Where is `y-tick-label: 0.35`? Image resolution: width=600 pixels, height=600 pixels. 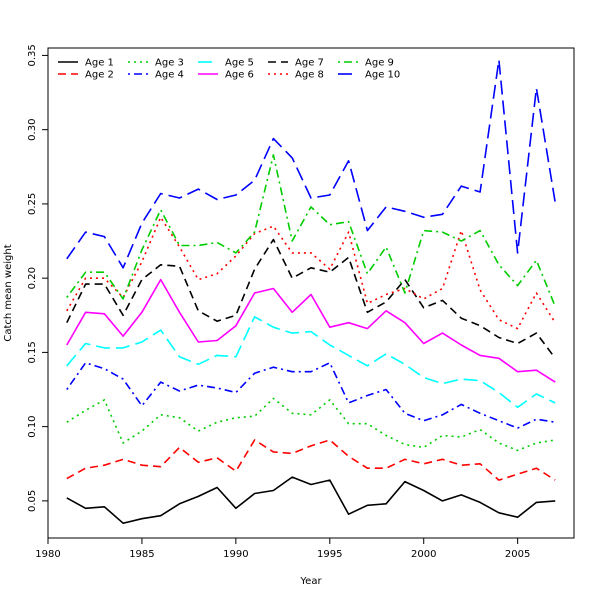 y-tick-label: 0.35 is located at coordinates (32, 55).